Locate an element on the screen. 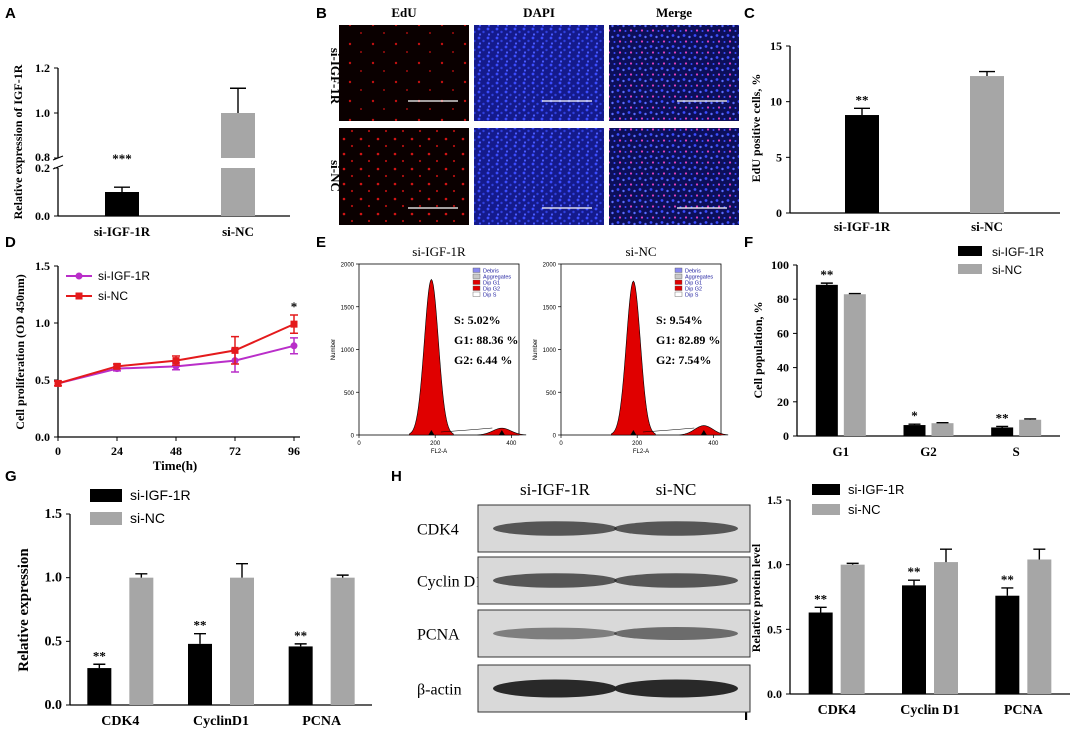 The width and height of the screenshot is (1084, 735). panel-b-column-header: Merge is located at coordinates (674, 12).